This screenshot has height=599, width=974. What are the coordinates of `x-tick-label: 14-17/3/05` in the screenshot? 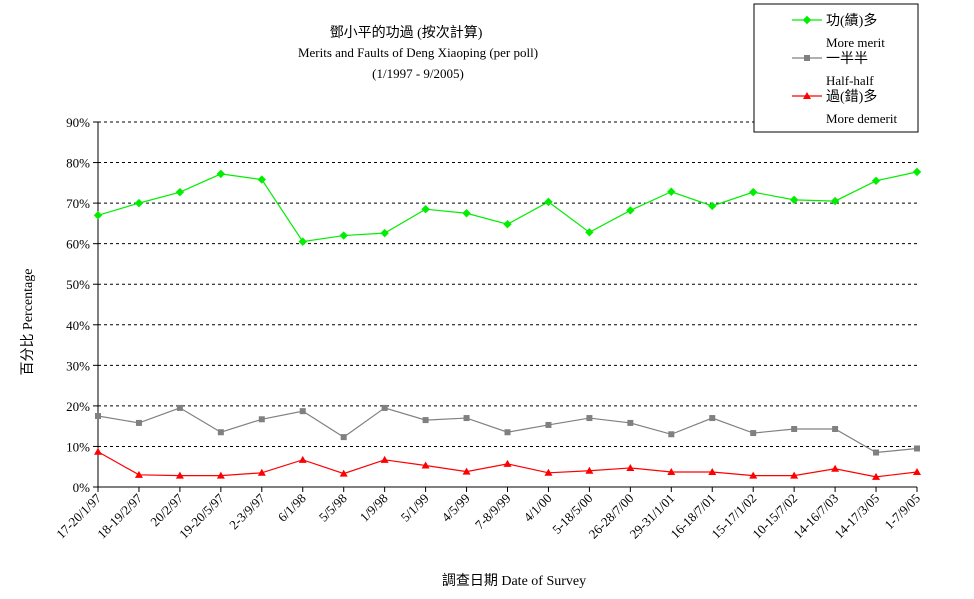 It's located at (856, 516).